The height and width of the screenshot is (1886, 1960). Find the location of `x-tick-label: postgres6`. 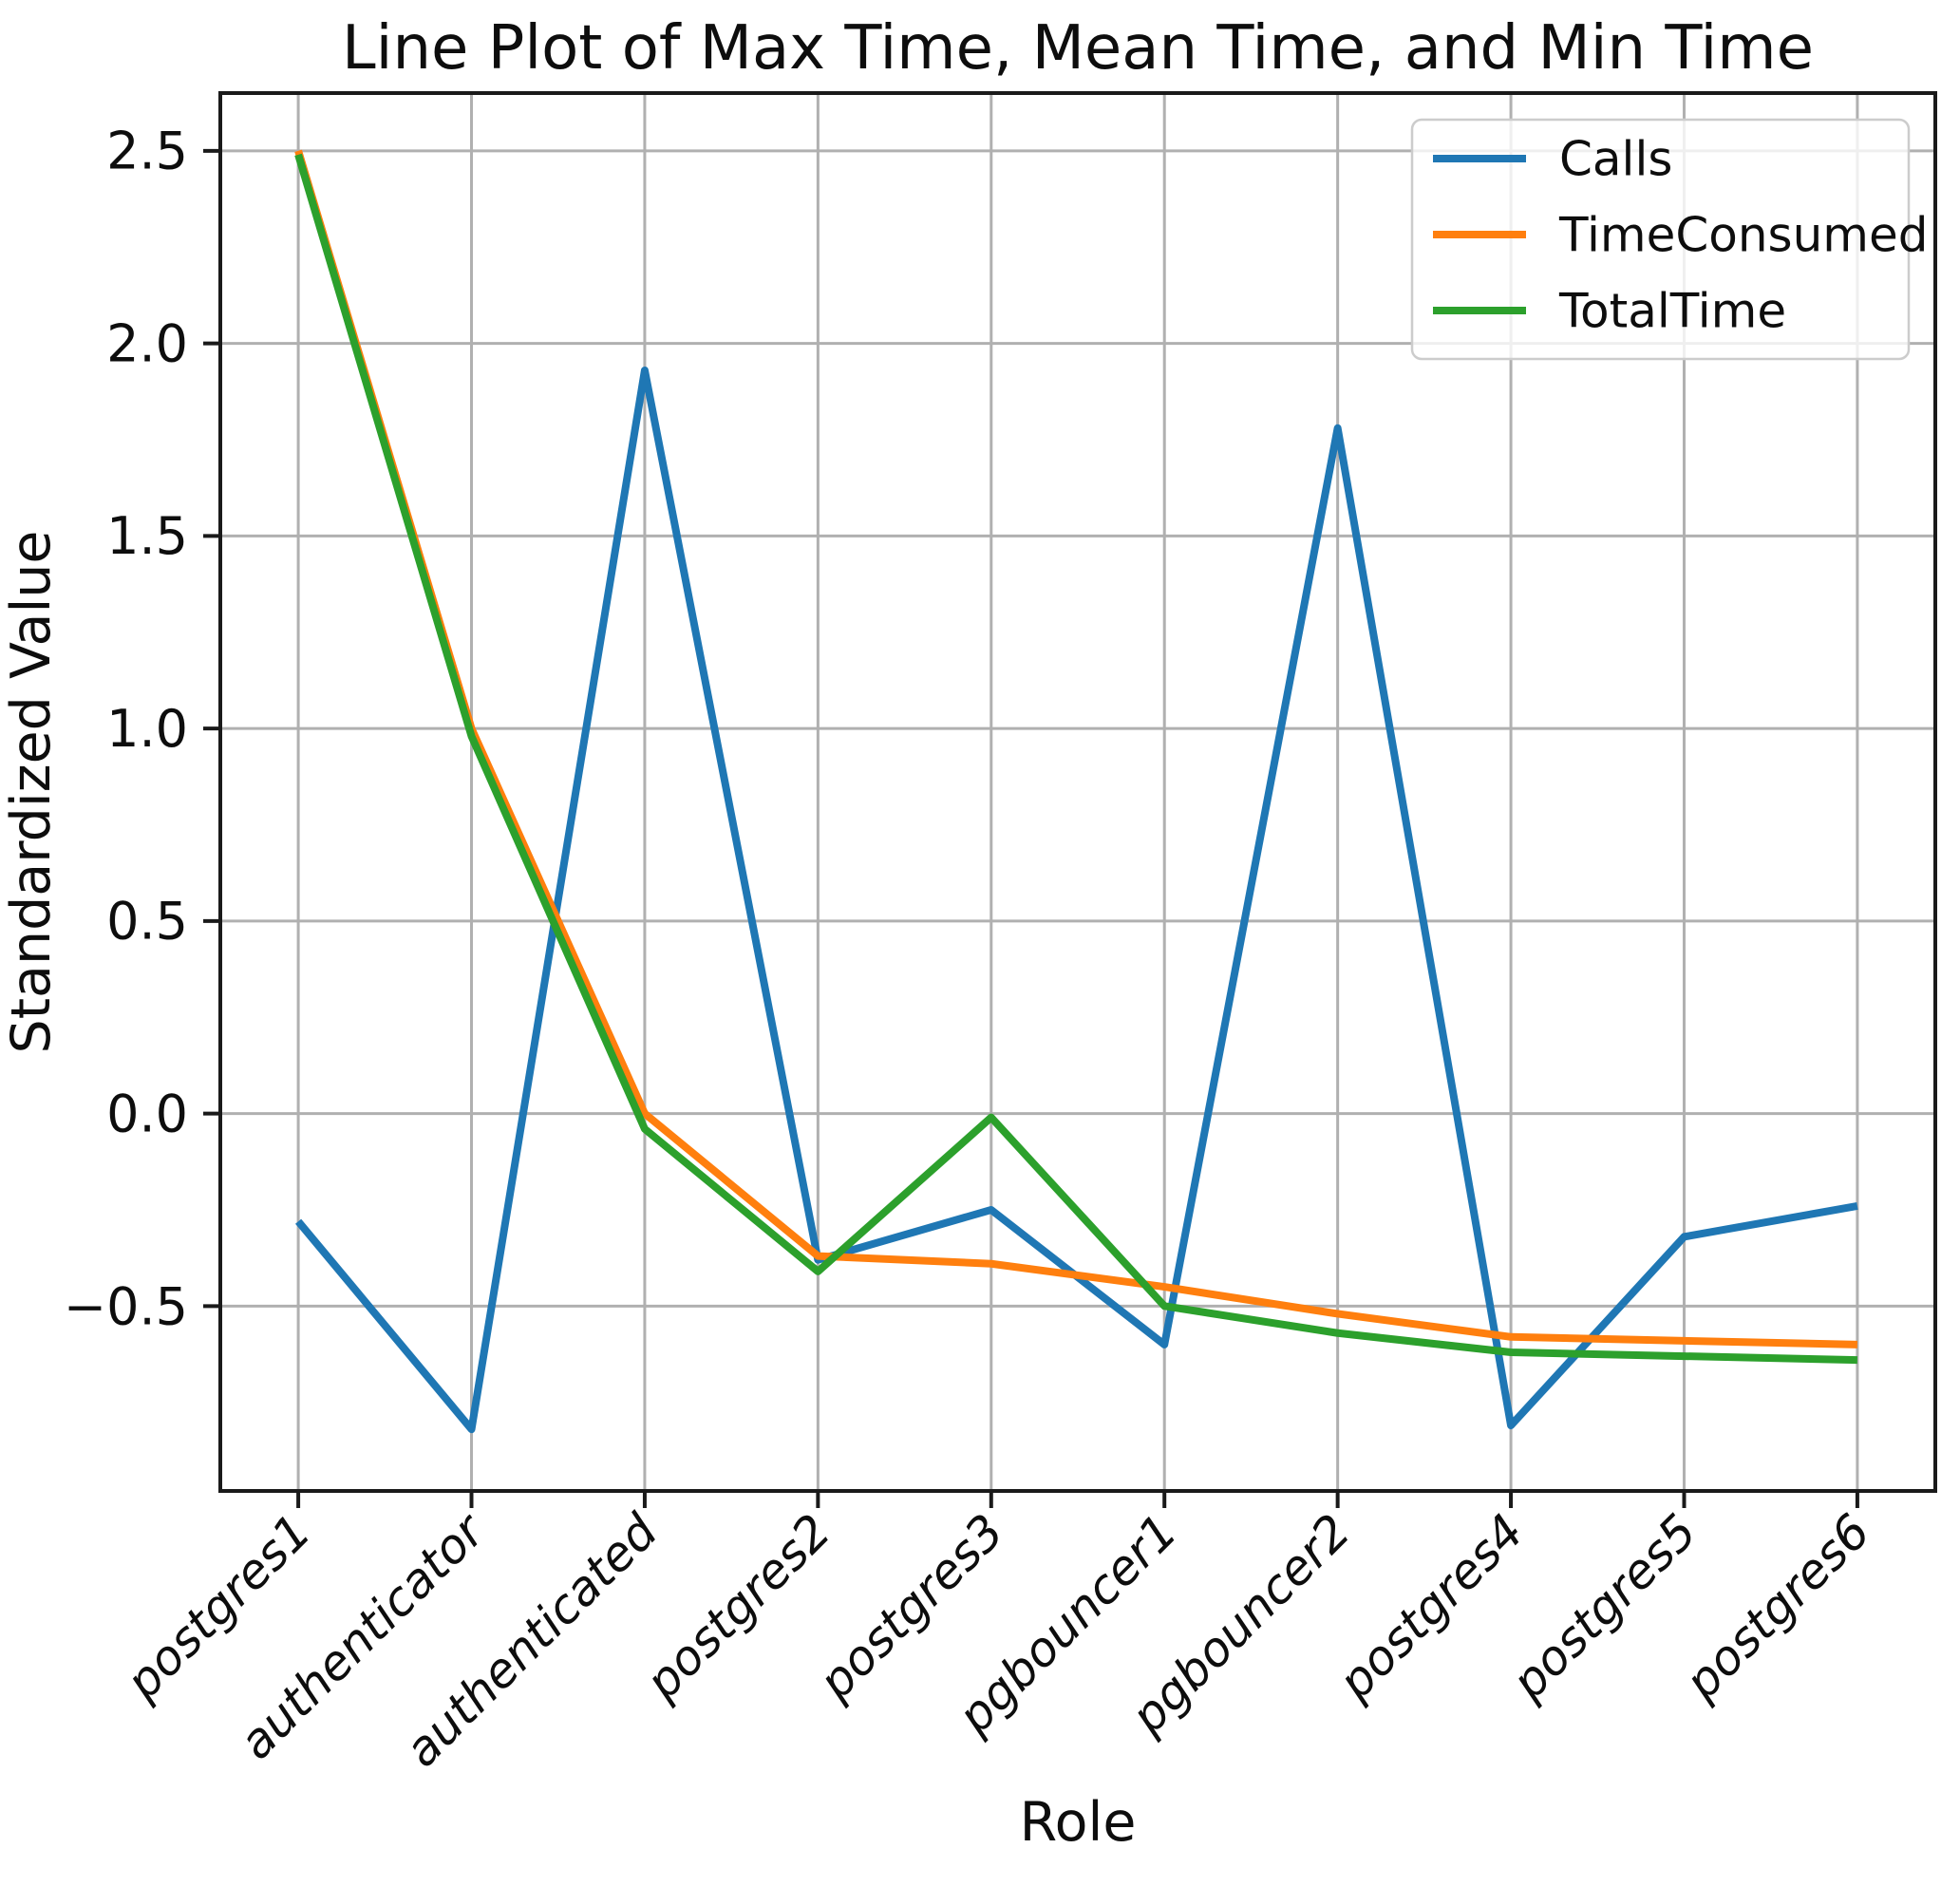

x-tick-label: postgres6 is located at coordinates (1777, 1606).